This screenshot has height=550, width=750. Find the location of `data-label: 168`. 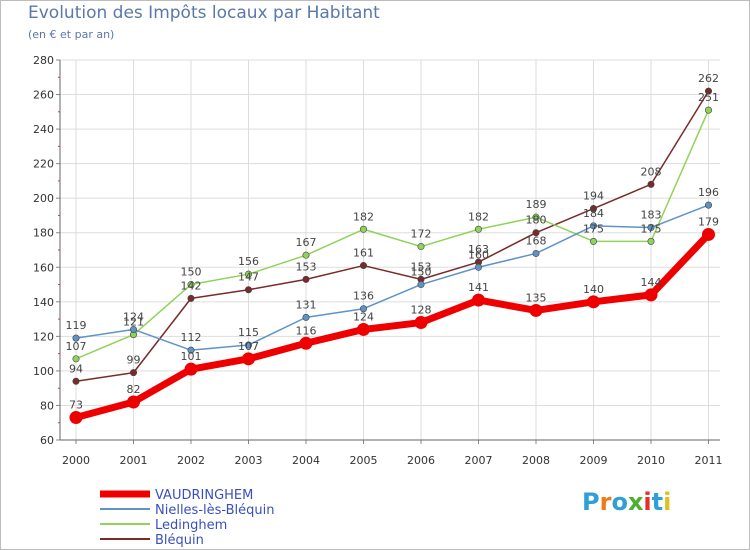

data-label: 168 is located at coordinates (536, 240).